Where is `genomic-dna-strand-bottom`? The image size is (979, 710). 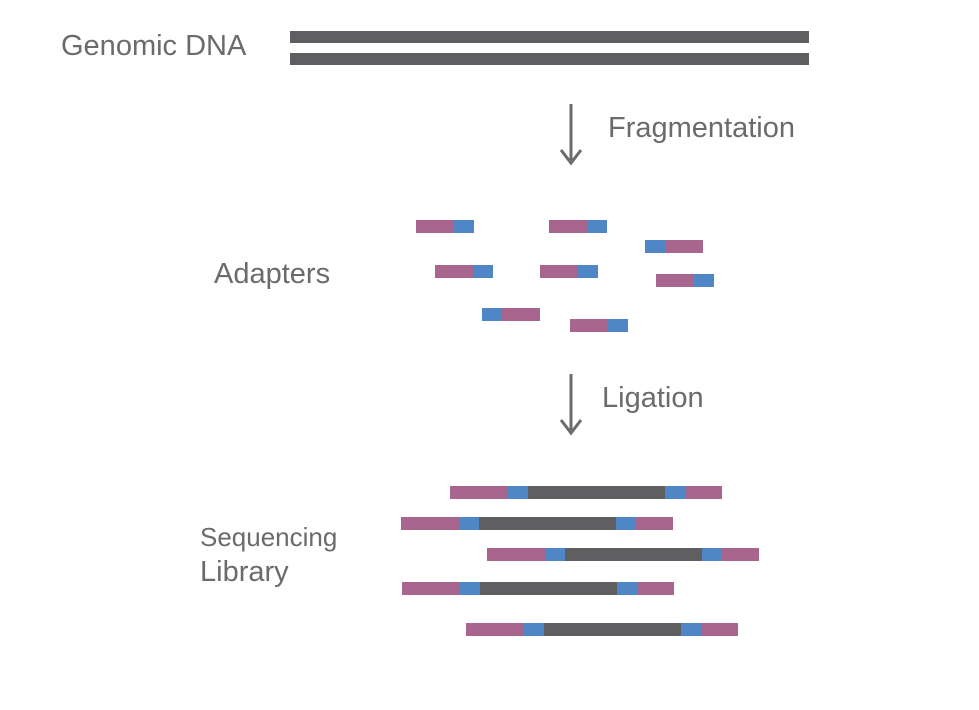
genomic-dna-strand-bottom is located at coordinates (549, 59).